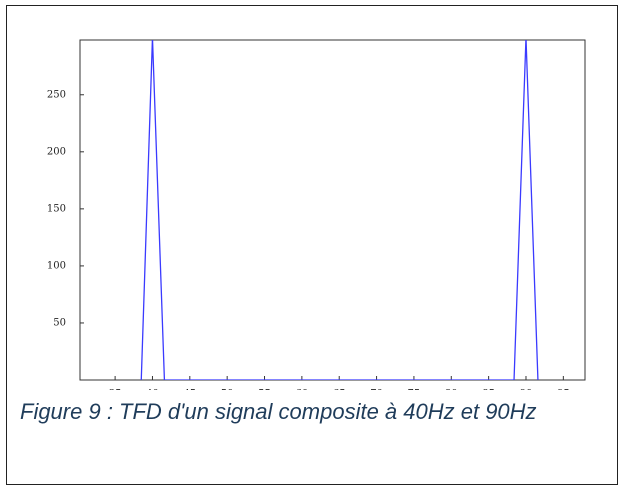  Describe the element at coordinates (56, 151) in the screenshot. I see `y-tick-label: 200` at that location.